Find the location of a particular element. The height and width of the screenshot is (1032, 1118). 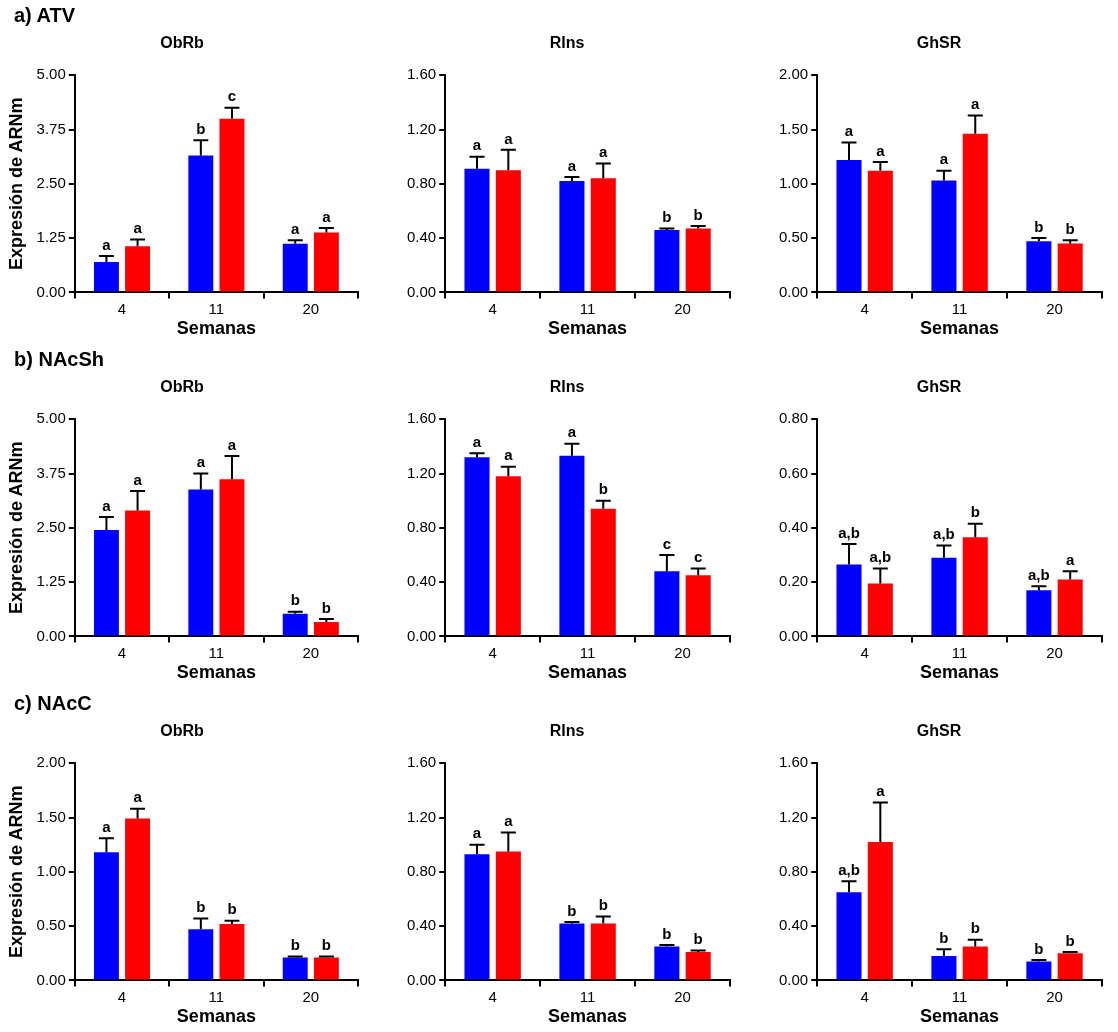

data-label: c is located at coordinates (232, 96).